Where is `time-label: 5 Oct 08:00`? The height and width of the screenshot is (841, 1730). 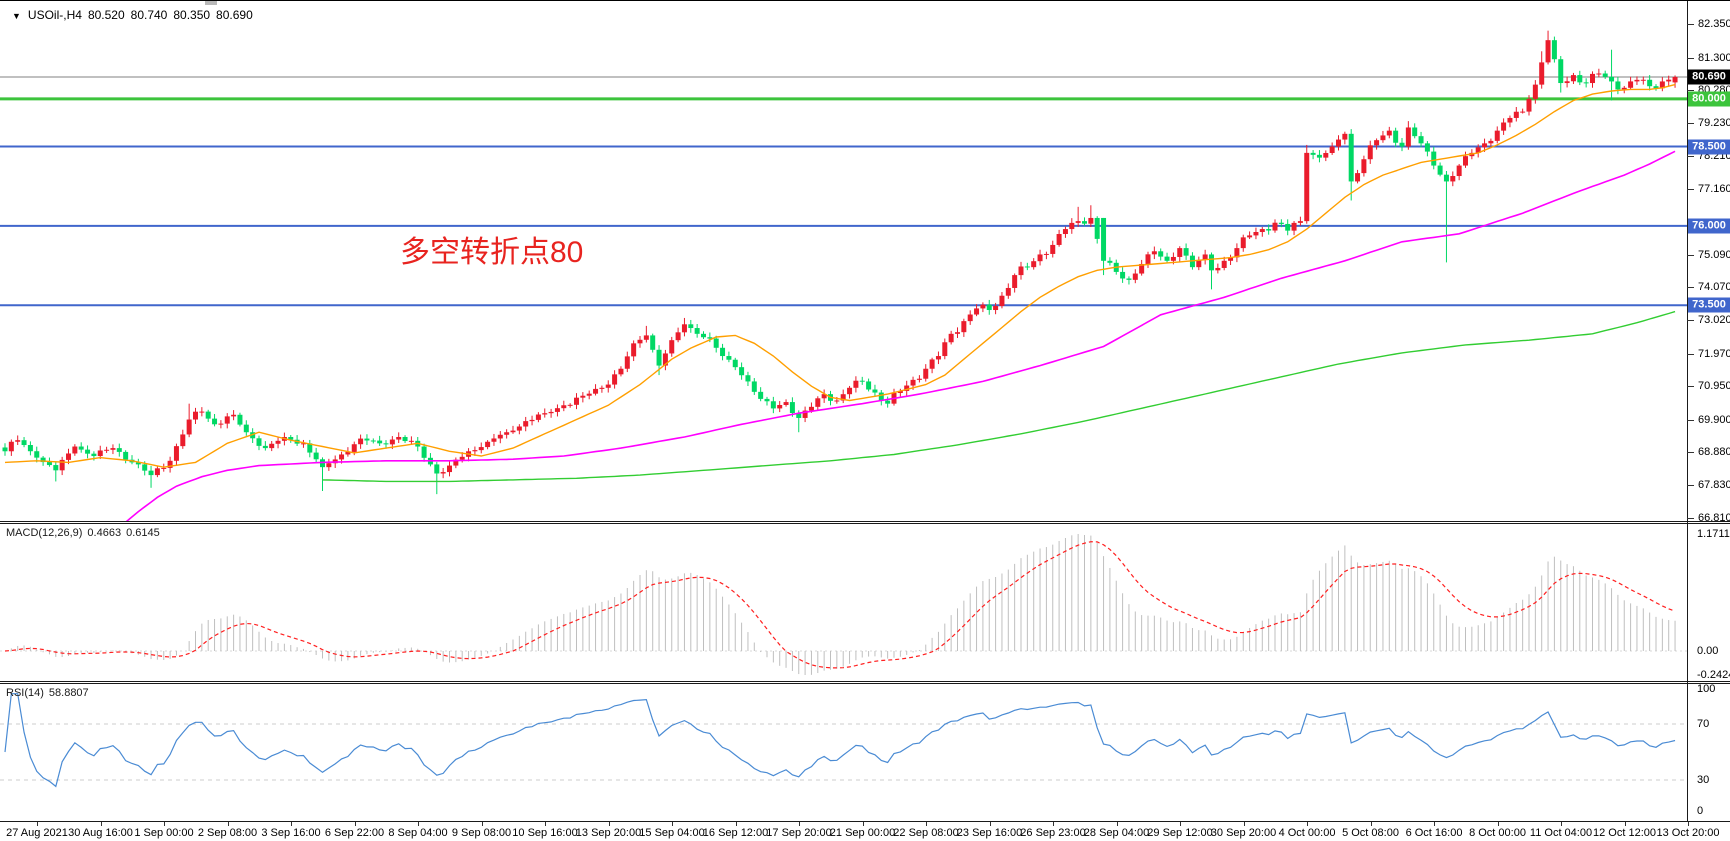
time-label: 5 Oct 08:00 is located at coordinates (1370, 833).